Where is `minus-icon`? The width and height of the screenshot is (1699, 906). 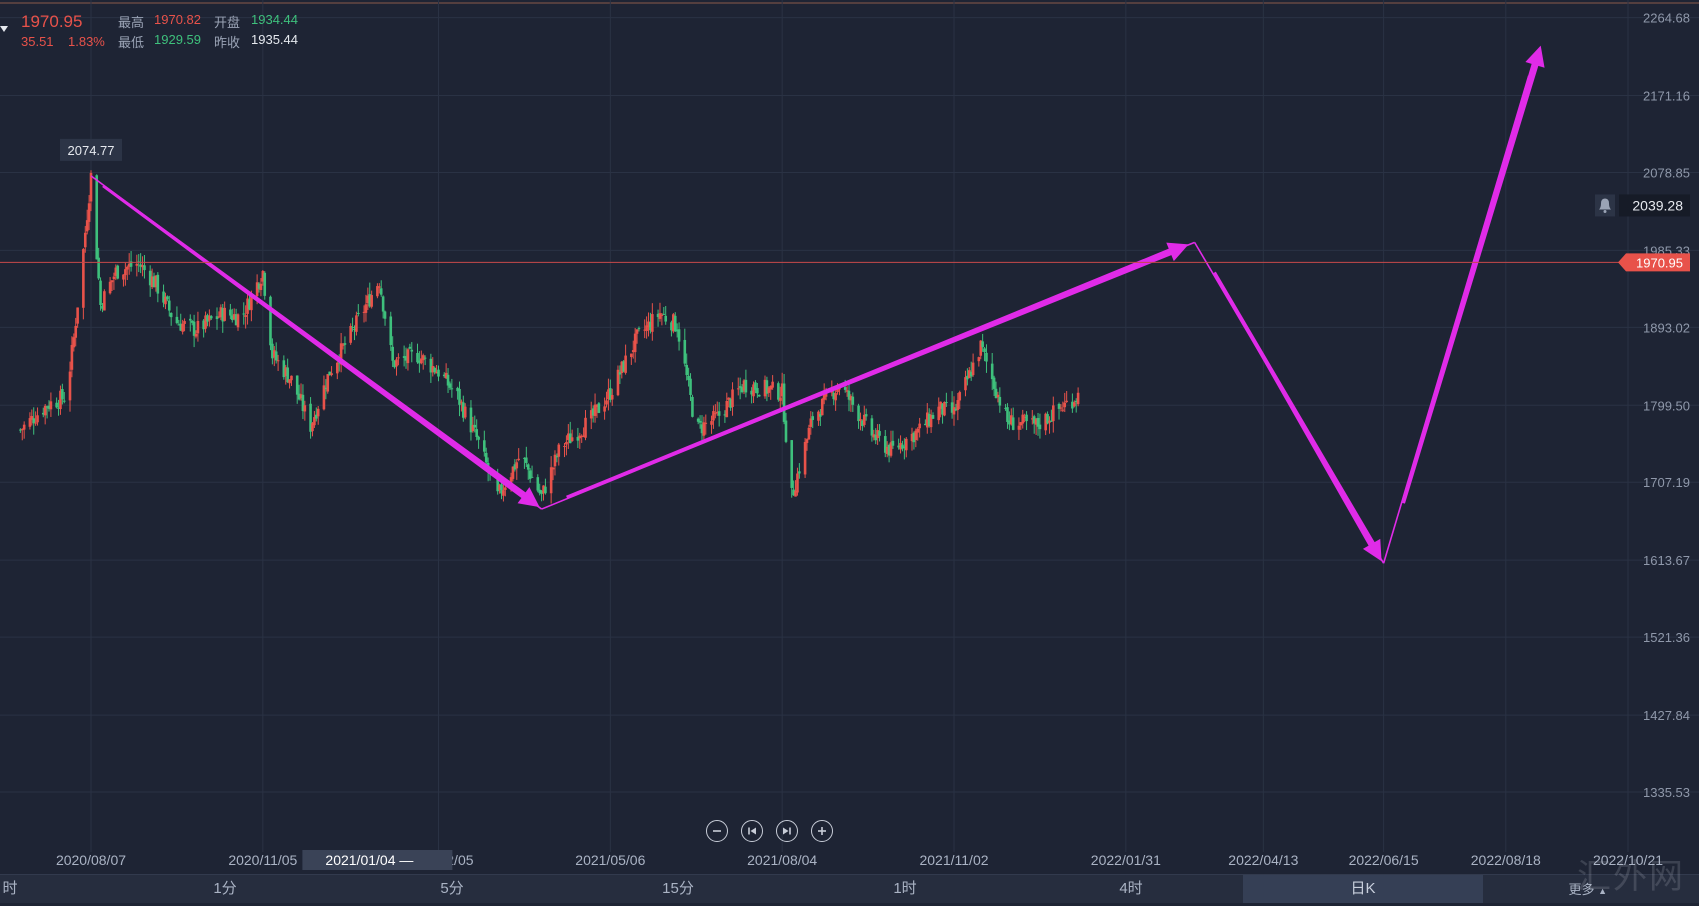
minus-icon is located at coordinates (717, 831).